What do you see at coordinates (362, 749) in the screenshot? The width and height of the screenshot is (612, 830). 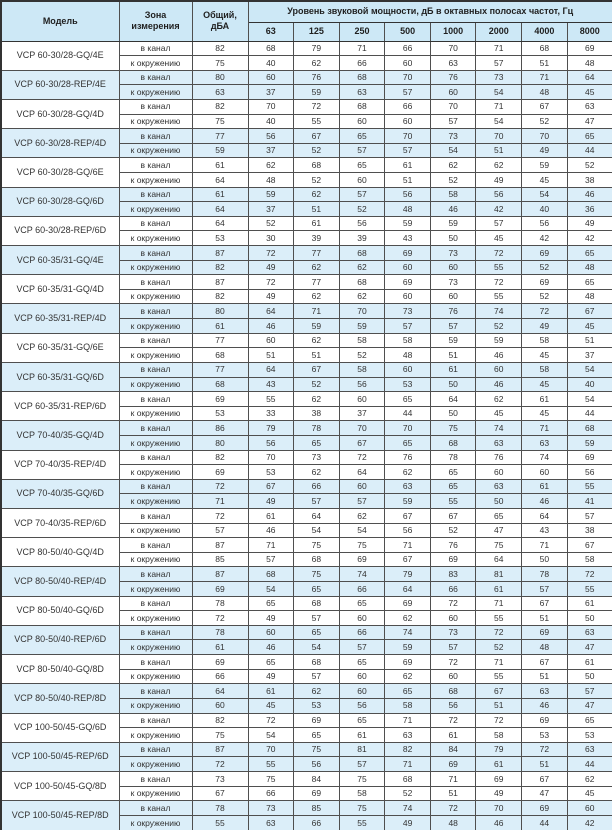 I see `band-value: 81` at bounding box center [362, 749].